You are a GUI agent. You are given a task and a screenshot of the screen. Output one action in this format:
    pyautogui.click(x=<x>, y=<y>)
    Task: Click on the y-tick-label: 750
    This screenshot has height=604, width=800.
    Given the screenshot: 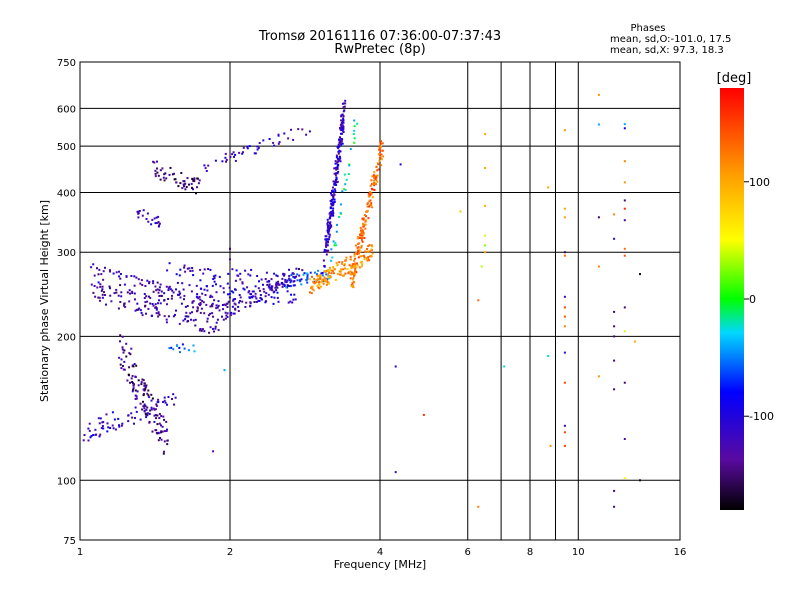 What is the action you would take?
    pyautogui.click(x=66, y=63)
    